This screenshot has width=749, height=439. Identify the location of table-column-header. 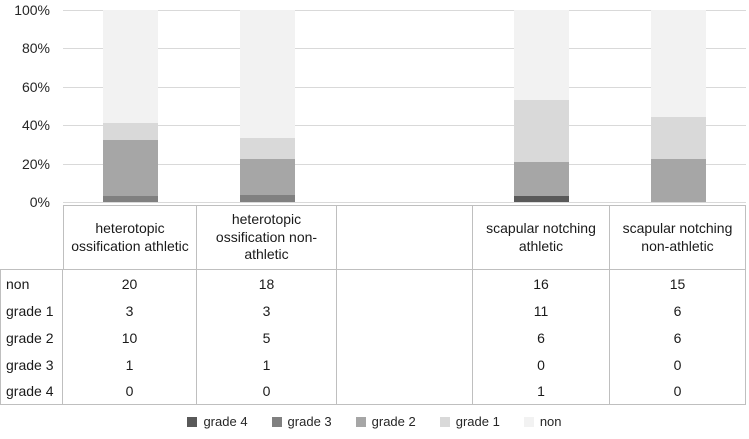
(405, 237).